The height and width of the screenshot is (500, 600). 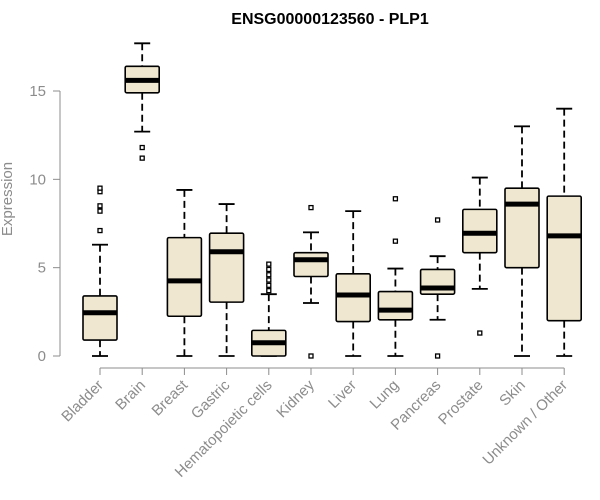 What do you see at coordinates (437, 288) in the screenshot?
I see `box-pancreas` at bounding box center [437, 288].